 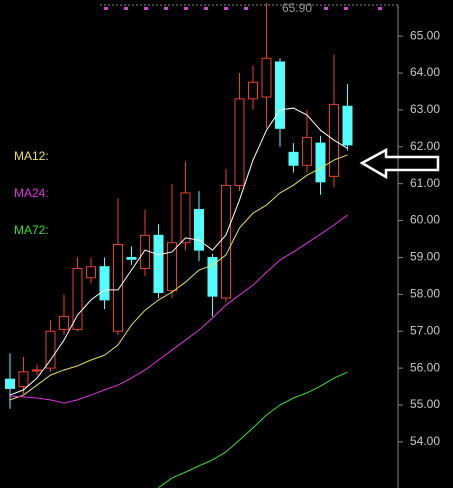 I want to click on ma-line, so click(x=253, y=429).